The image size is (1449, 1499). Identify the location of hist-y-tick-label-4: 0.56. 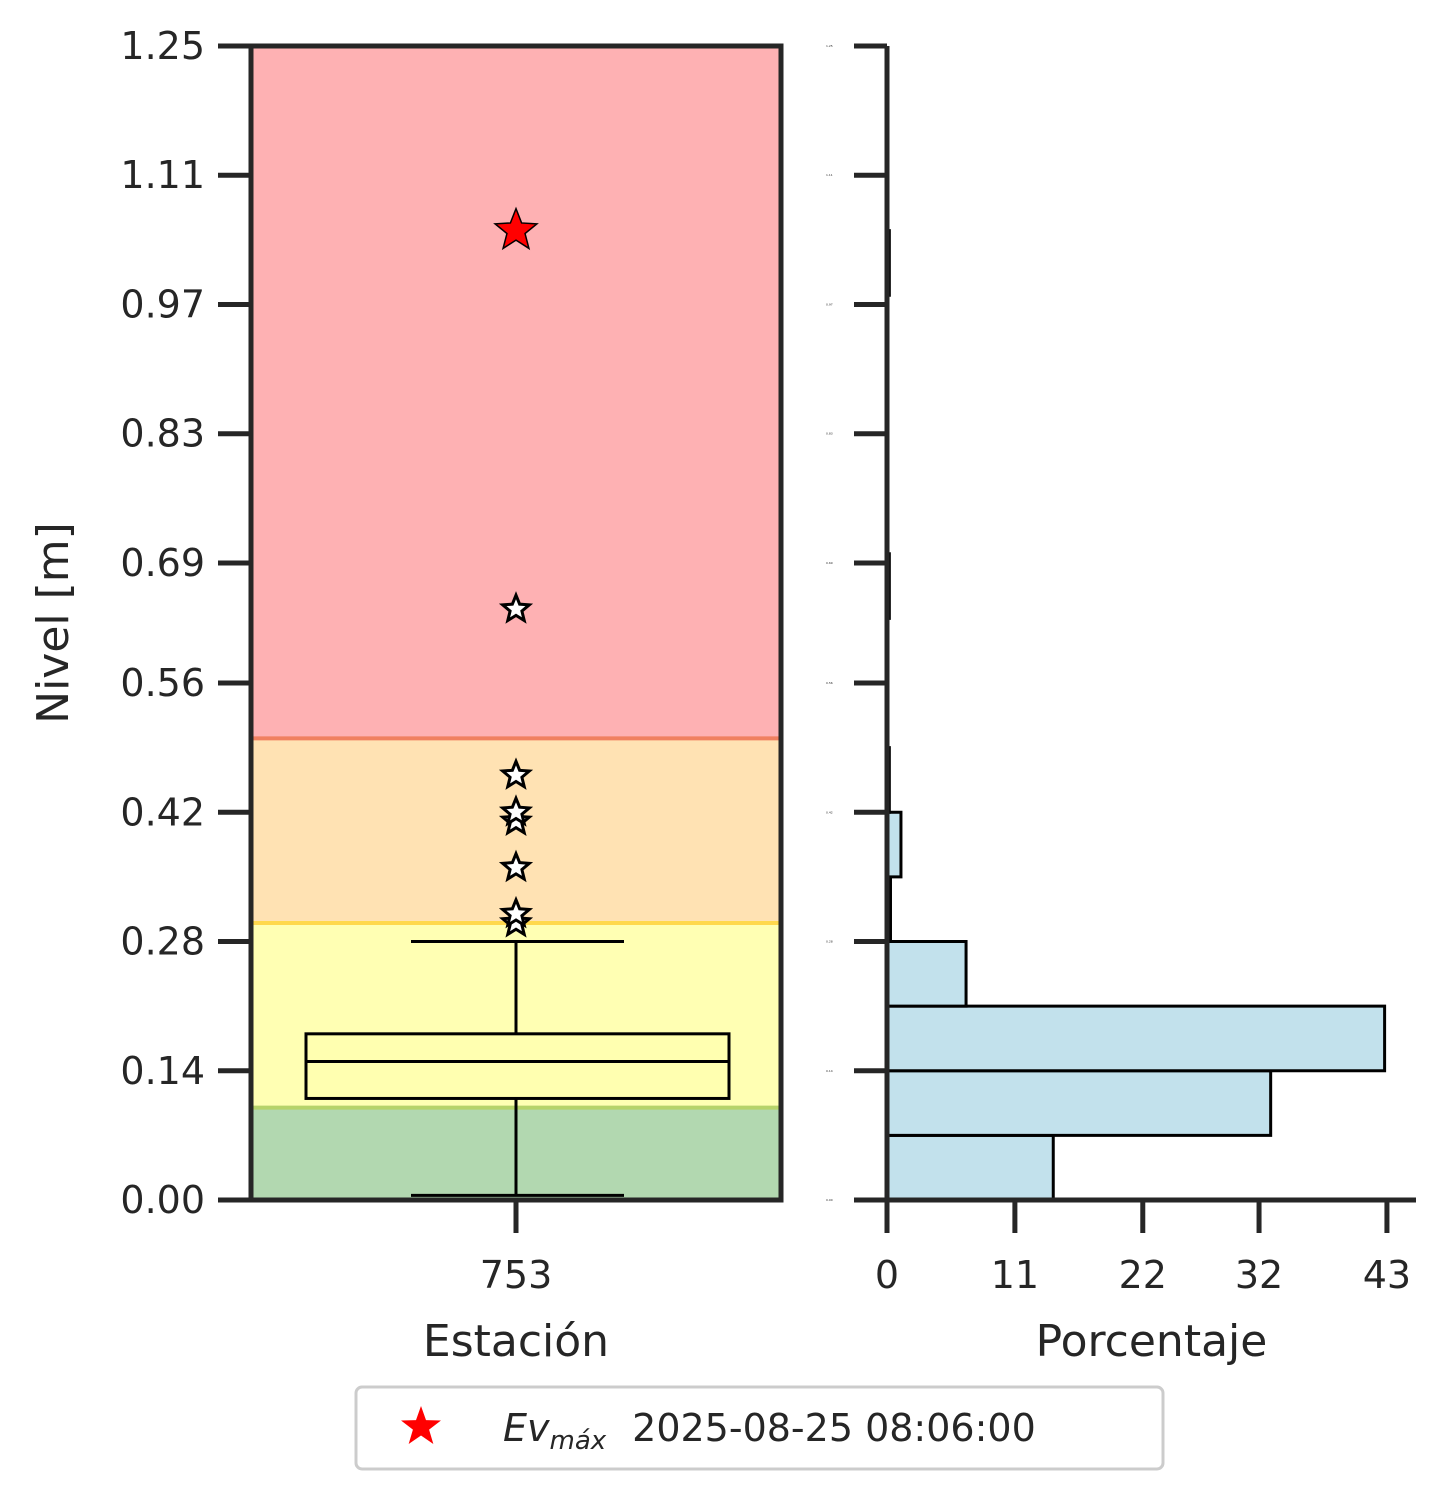
(829, 683).